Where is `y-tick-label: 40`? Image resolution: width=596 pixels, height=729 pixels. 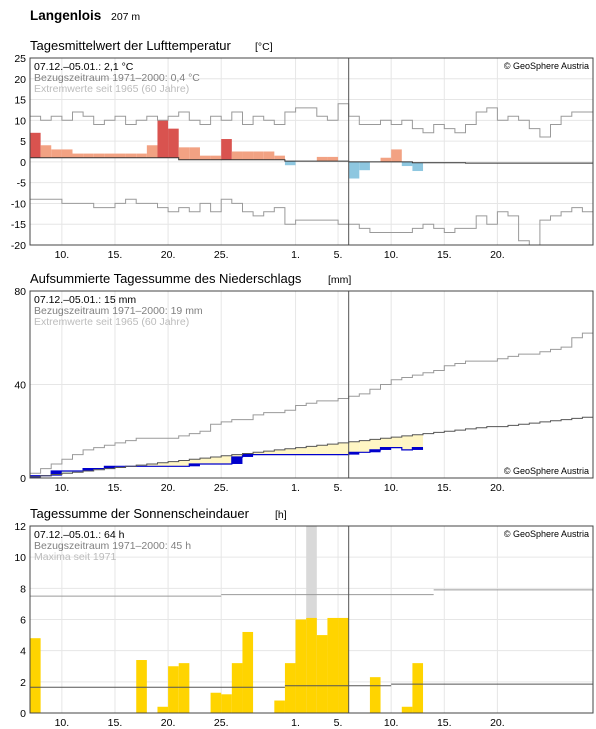
y-tick-label: 40 is located at coordinates (20, 386).